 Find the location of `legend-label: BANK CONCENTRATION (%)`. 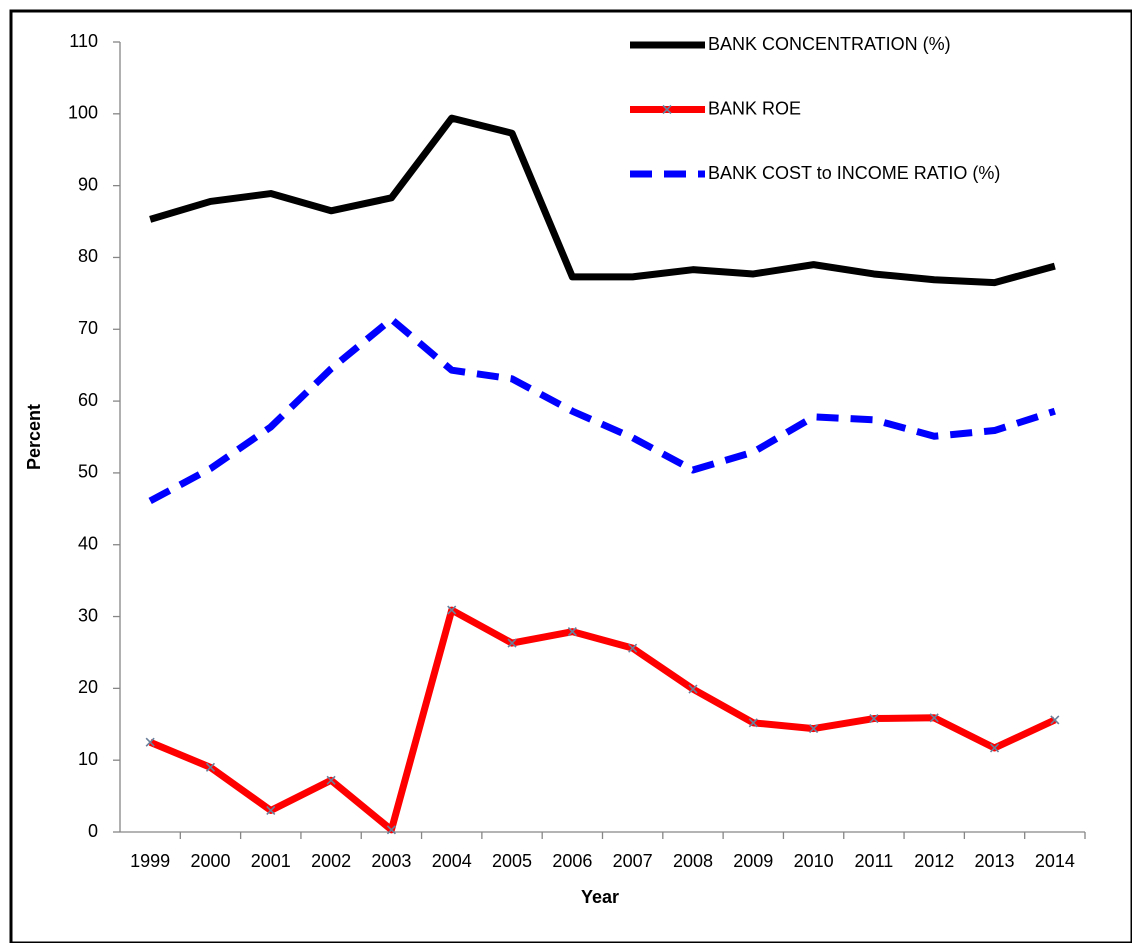

legend-label: BANK CONCENTRATION (%) is located at coordinates (829, 44).